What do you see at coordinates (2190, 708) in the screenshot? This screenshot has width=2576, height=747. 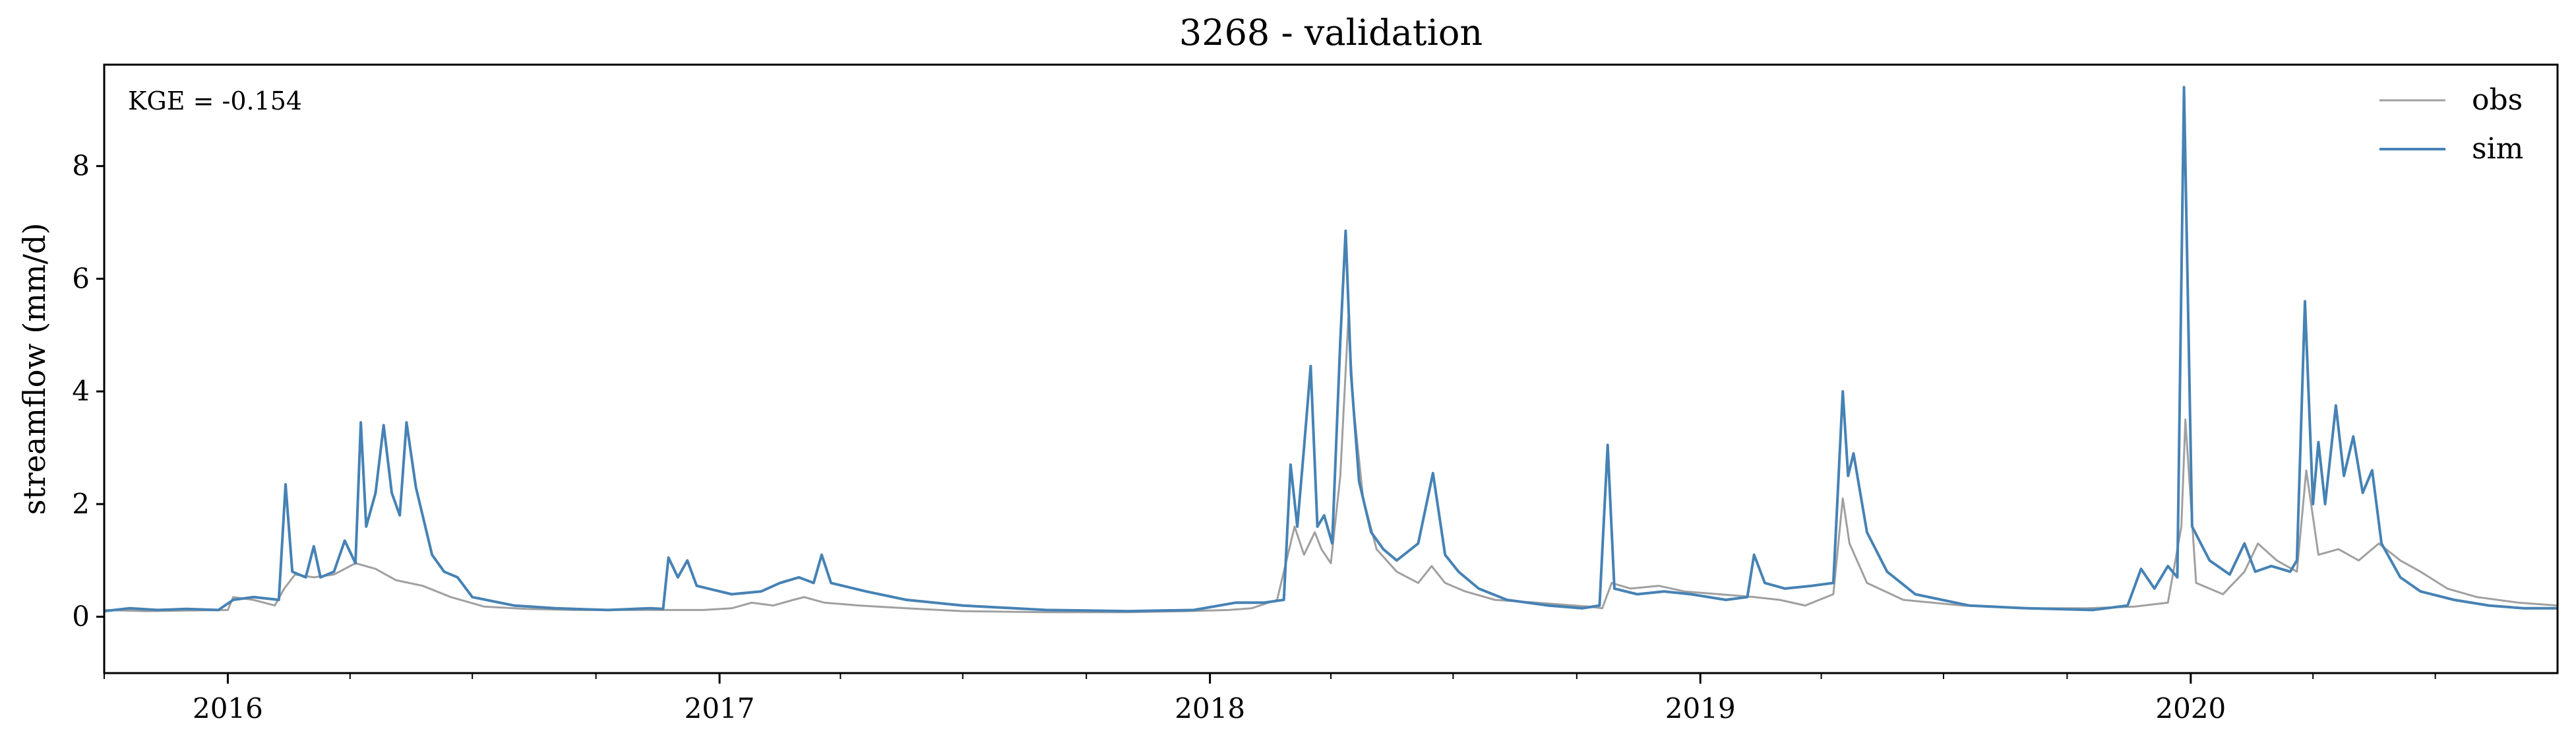 I see `x-tick-label: 2020` at bounding box center [2190, 708].